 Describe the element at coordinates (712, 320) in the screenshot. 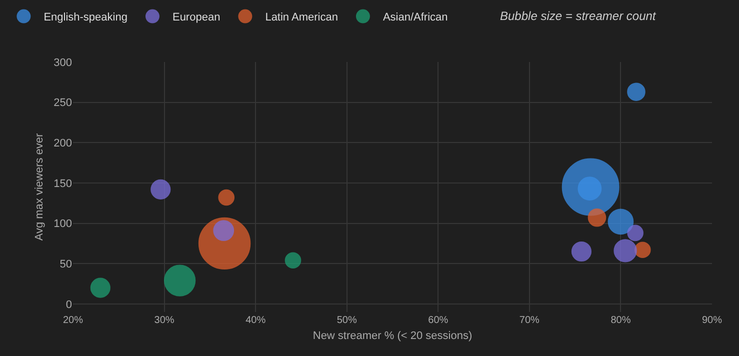

I see `x-tick-label: 90%` at that location.